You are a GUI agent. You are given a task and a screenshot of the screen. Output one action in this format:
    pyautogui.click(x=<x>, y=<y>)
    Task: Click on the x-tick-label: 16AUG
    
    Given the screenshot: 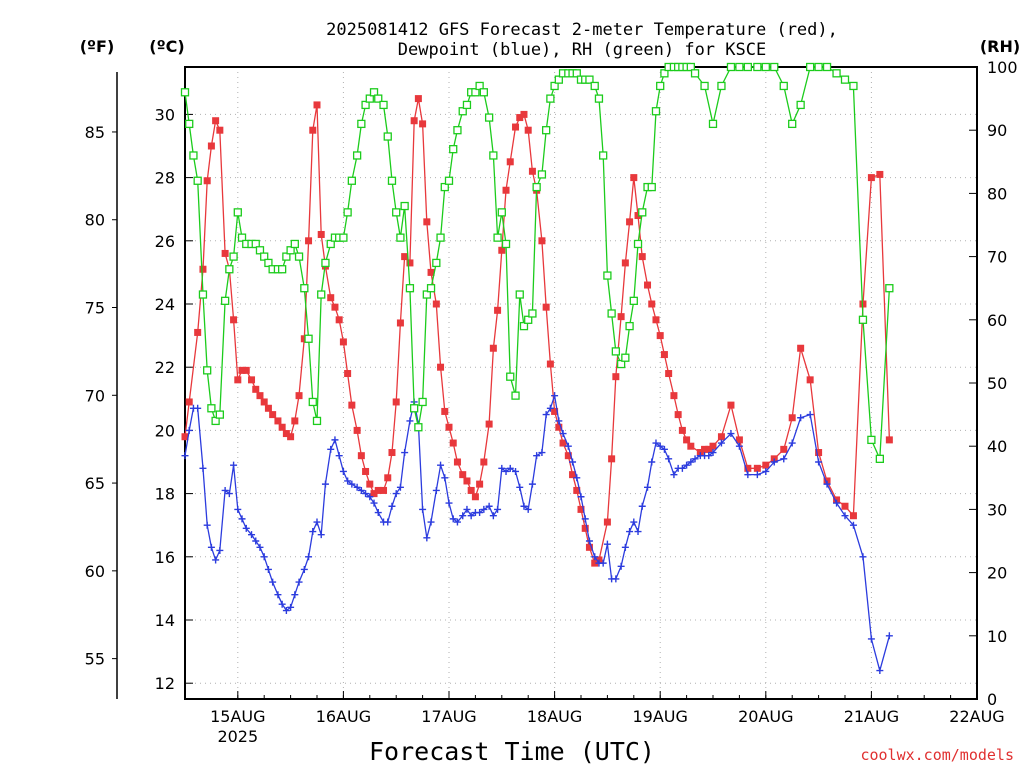 What is the action you would take?
    pyautogui.click(x=343, y=716)
    